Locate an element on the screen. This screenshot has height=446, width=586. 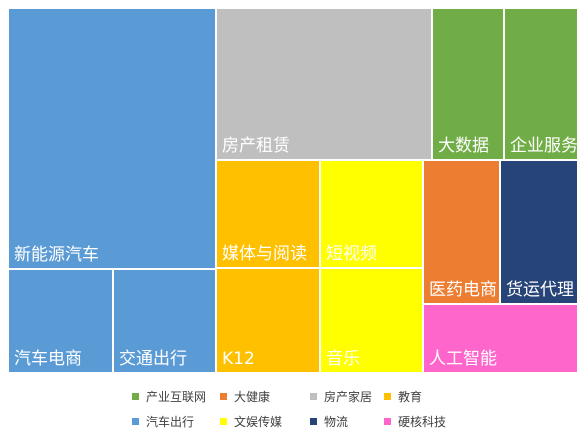
tile-label: 货运代理 is located at coordinates (540, 290).